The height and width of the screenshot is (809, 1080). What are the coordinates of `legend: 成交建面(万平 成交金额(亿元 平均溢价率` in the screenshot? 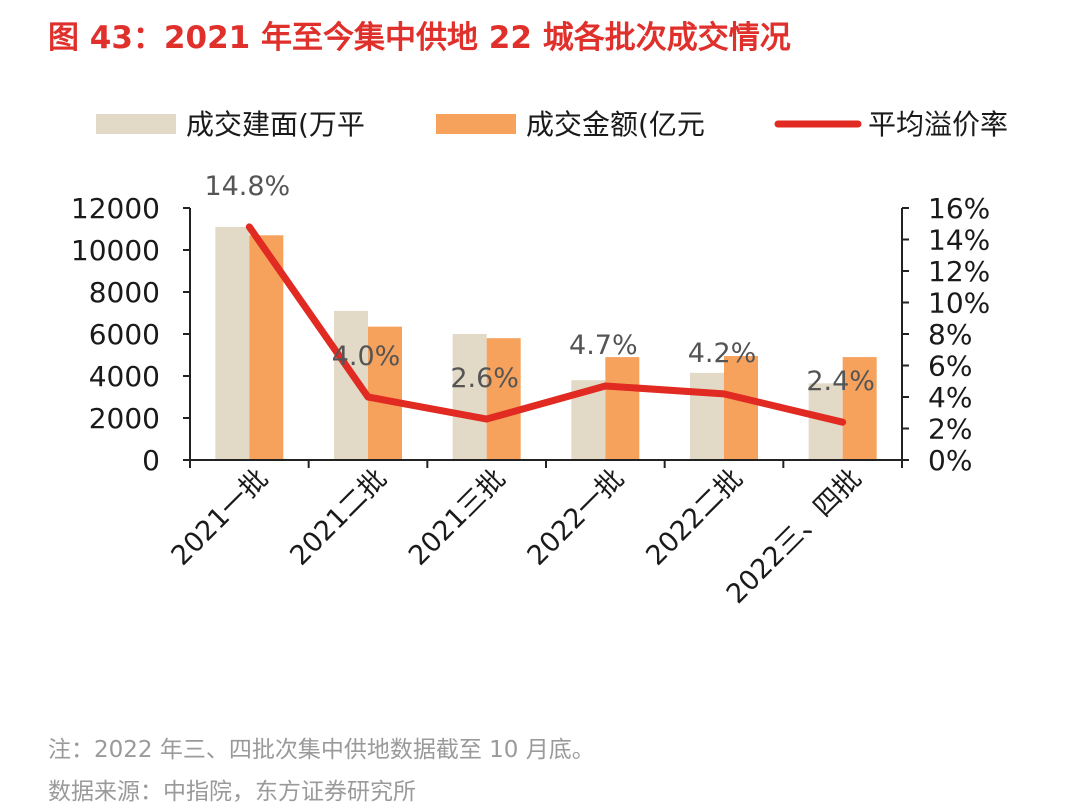 It's located at (552, 124).